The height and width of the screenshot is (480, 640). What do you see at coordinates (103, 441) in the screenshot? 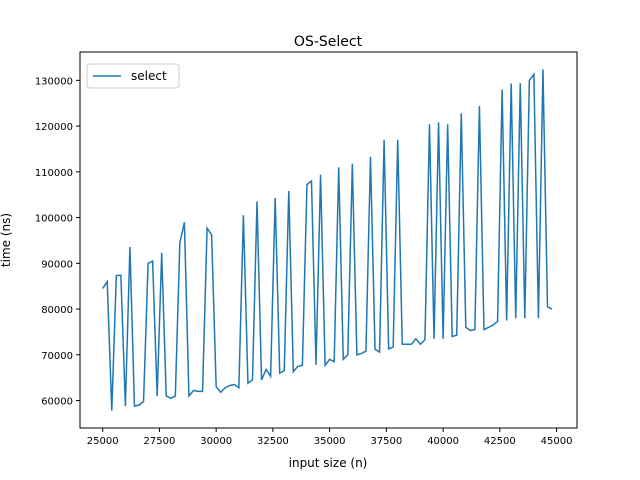
I see `x-tick-label: 25000` at bounding box center [103, 441].